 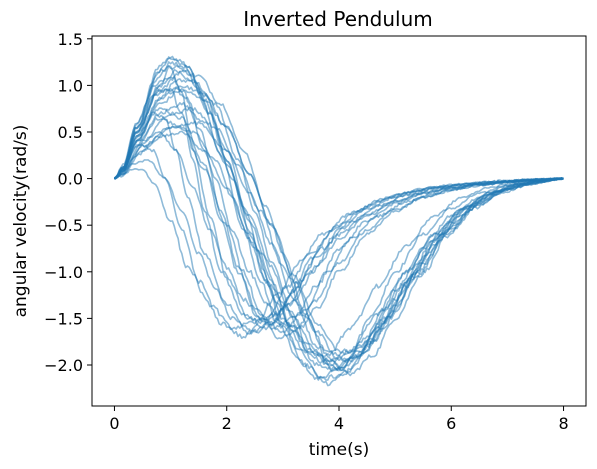 What do you see at coordinates (63, 272) in the screenshot?
I see `y-tick-label: −1.0` at bounding box center [63, 272].